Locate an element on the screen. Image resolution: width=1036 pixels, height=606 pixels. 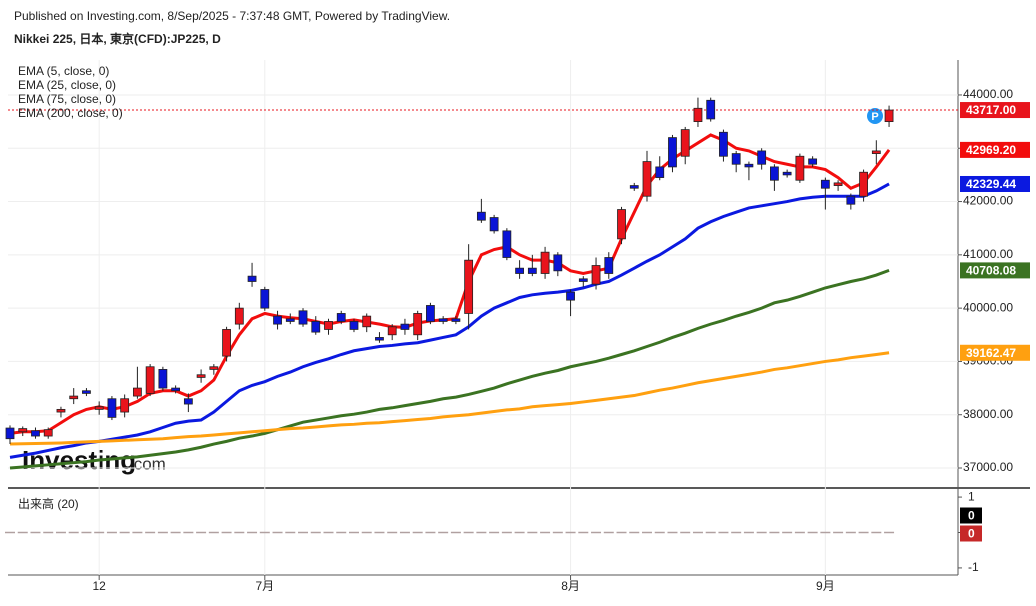
p-icon is located at coordinates (875, 116).